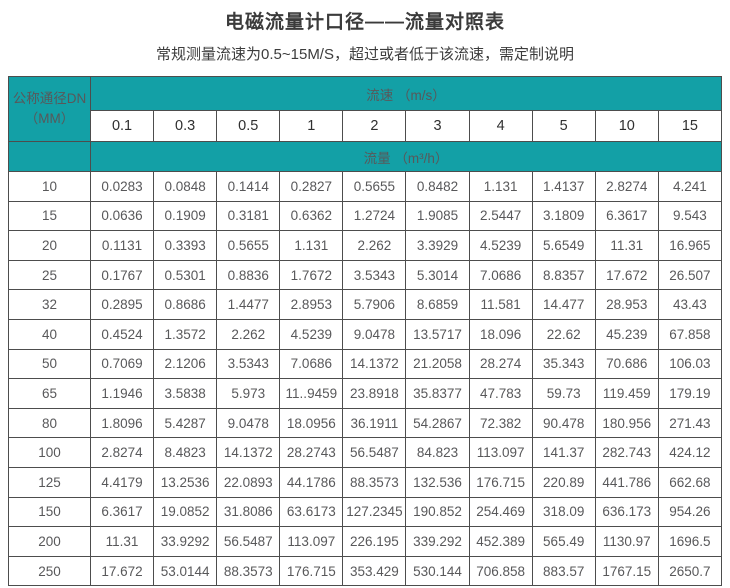  Describe the element at coordinates (500, 541) in the screenshot. I see `flow-value-cell: 452.389` at that location.